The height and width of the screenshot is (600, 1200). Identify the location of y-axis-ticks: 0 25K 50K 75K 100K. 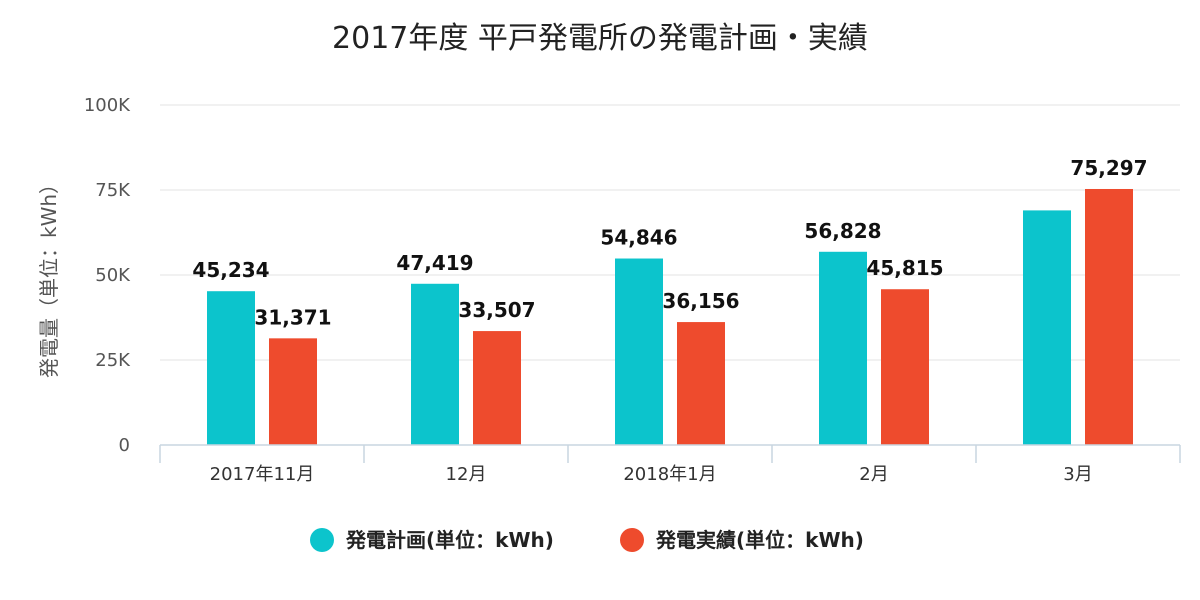
(107, 275).